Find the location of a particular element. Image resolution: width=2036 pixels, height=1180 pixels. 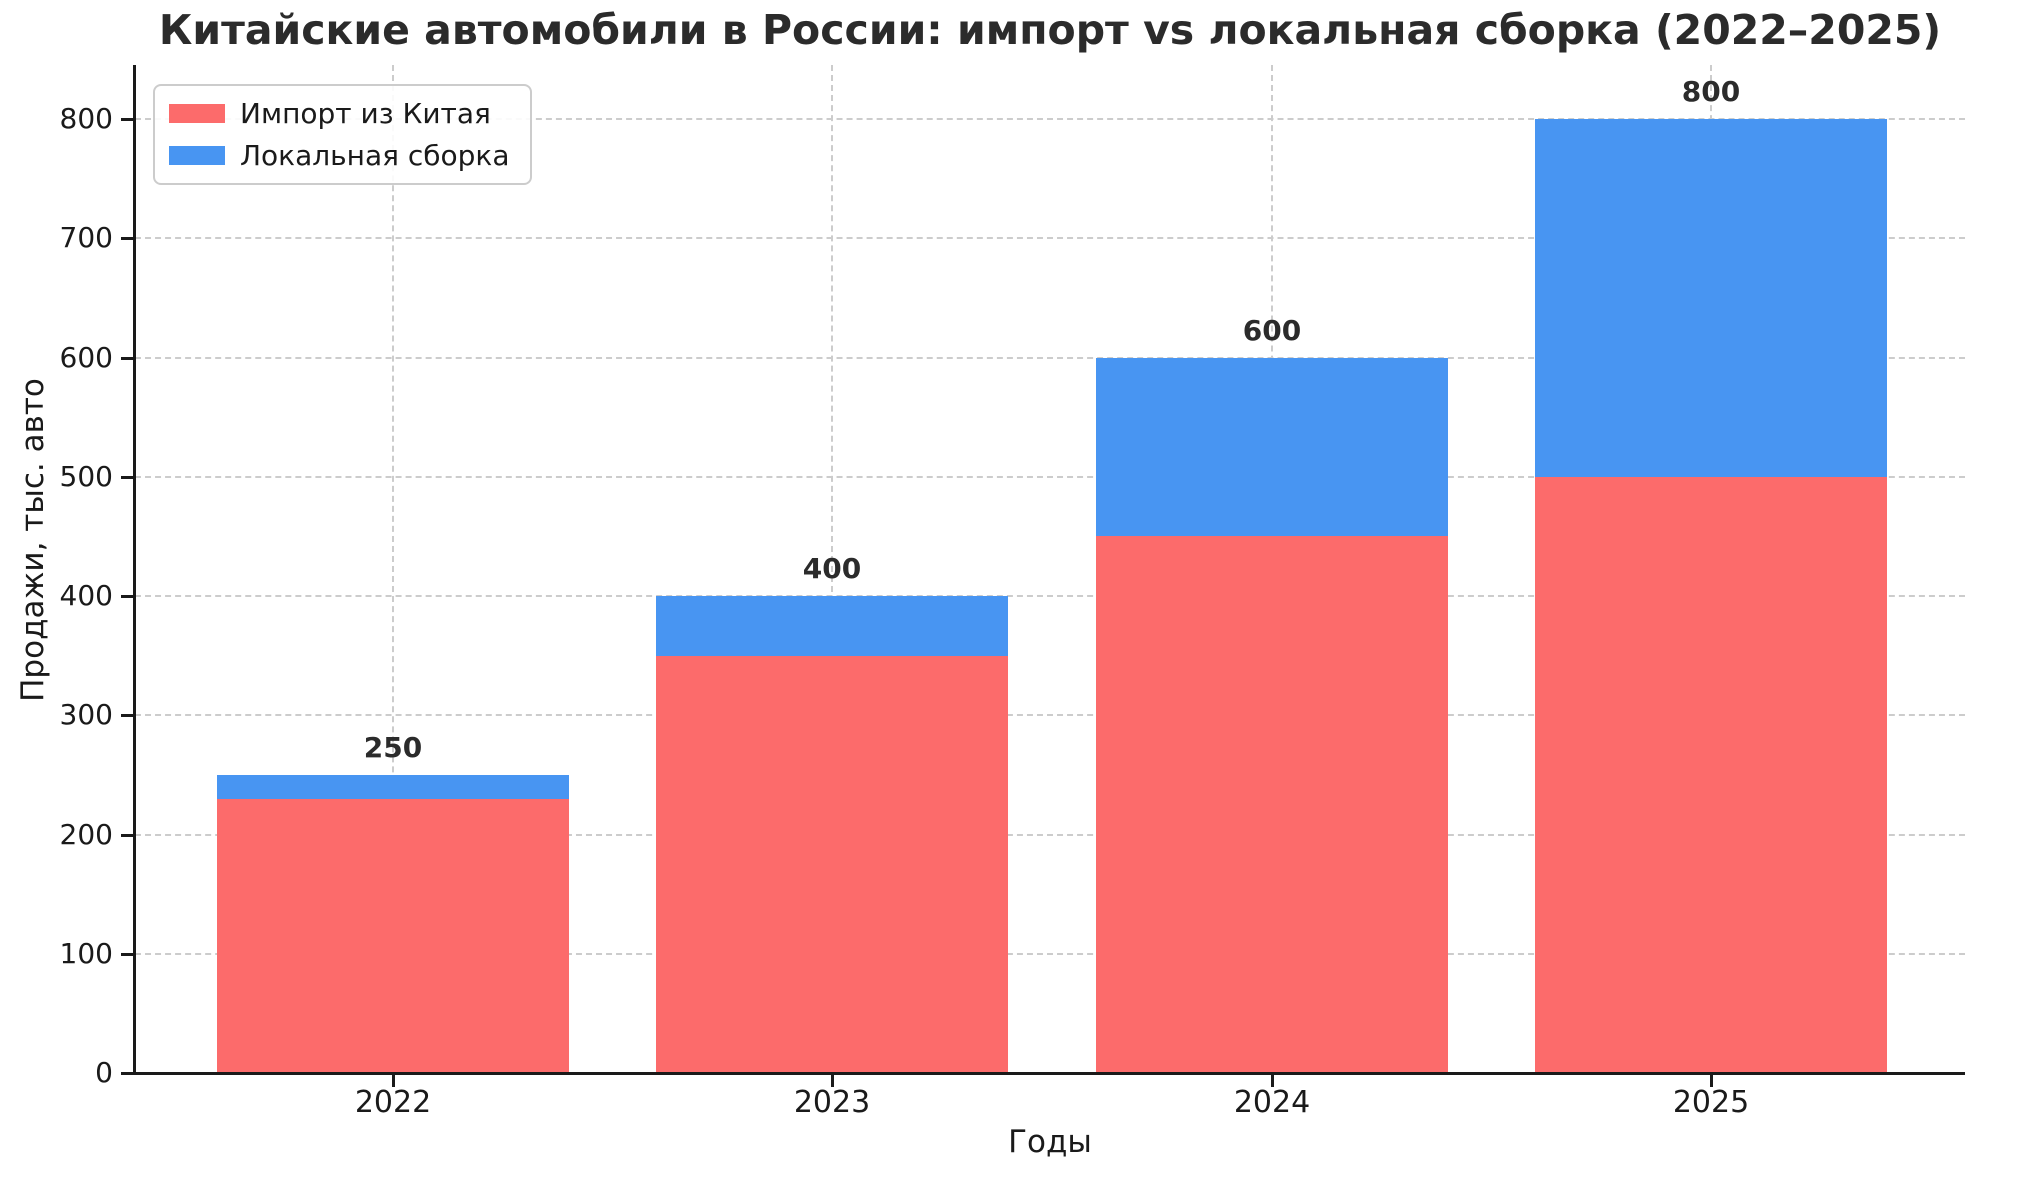

y-tick-label: 700 is located at coordinates (86, 238).